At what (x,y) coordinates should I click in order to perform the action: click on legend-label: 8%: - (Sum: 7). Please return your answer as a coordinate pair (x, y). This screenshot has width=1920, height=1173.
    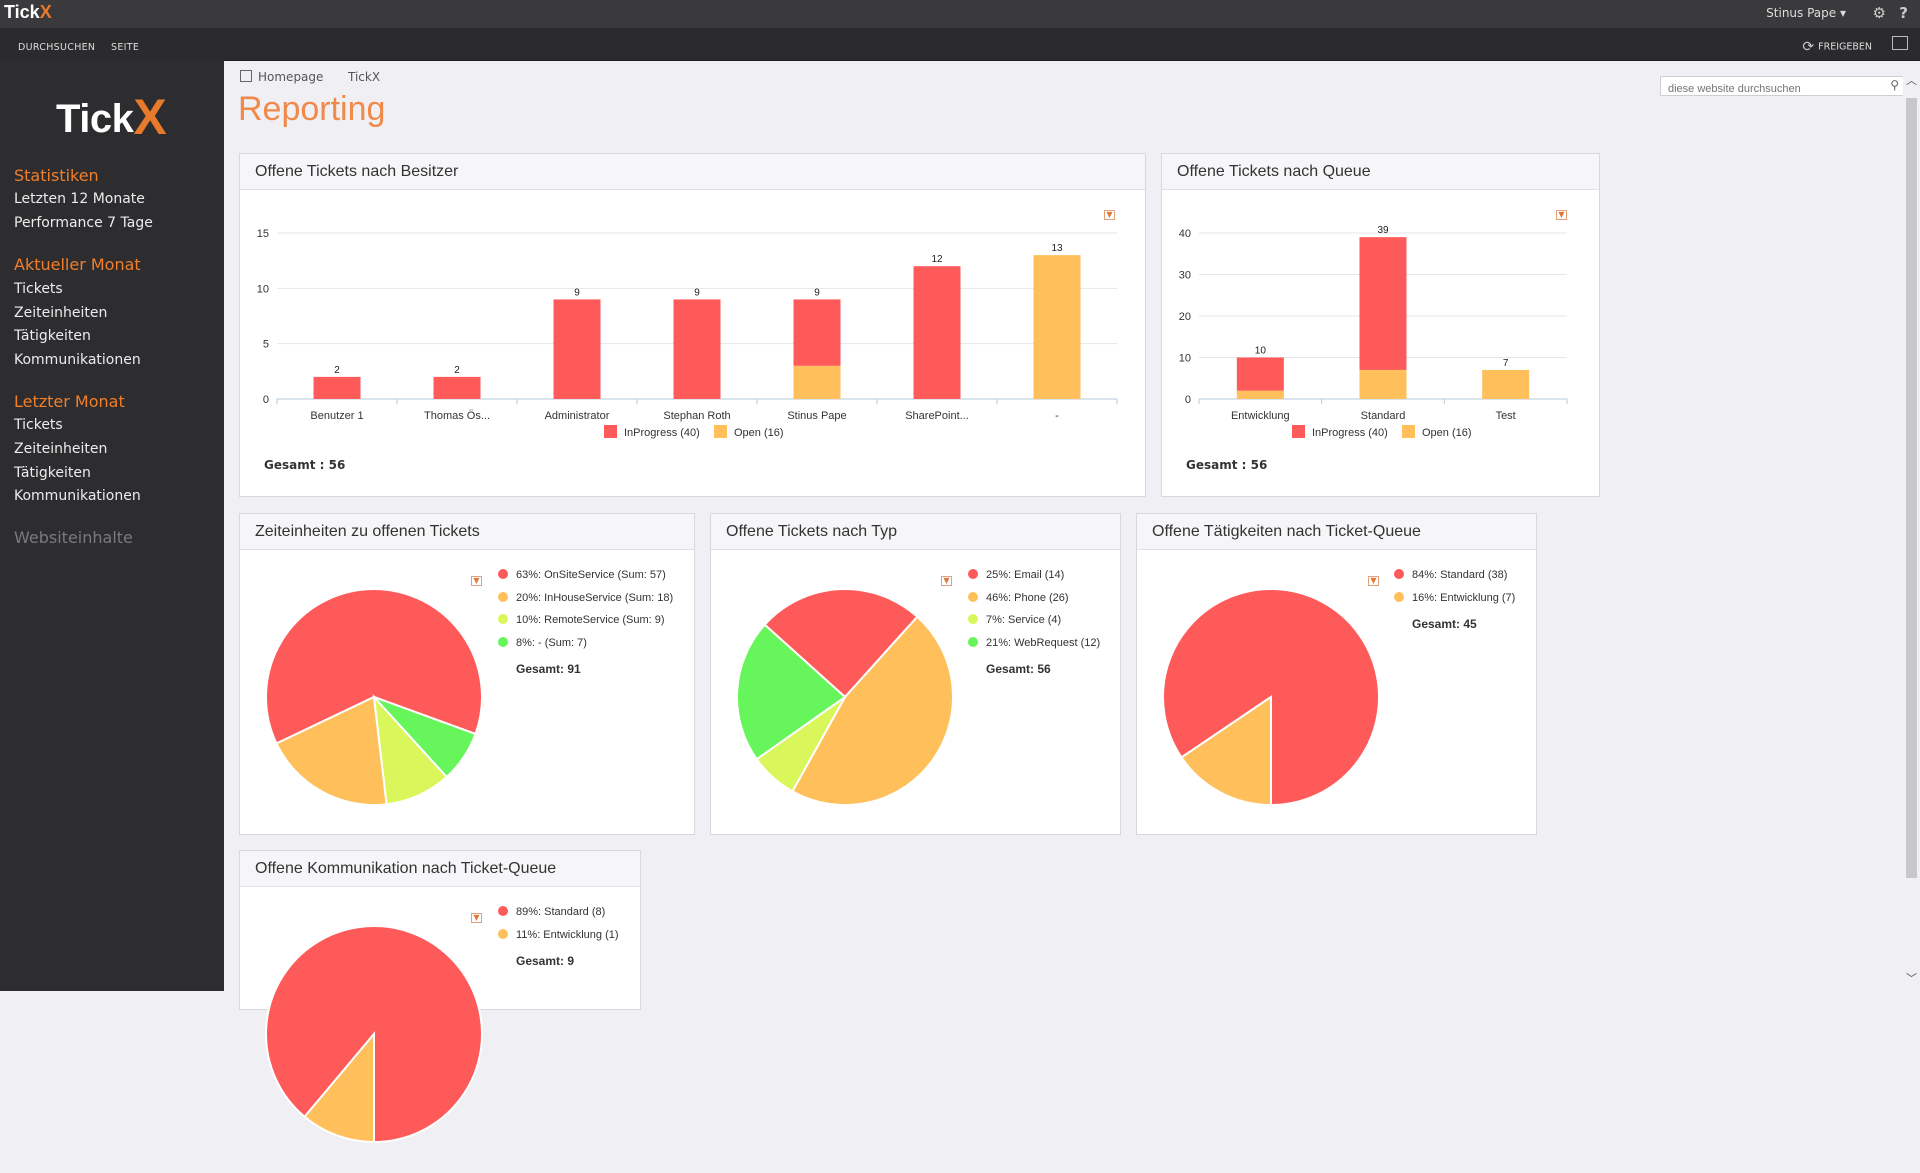
    Looking at the image, I should click on (551, 642).